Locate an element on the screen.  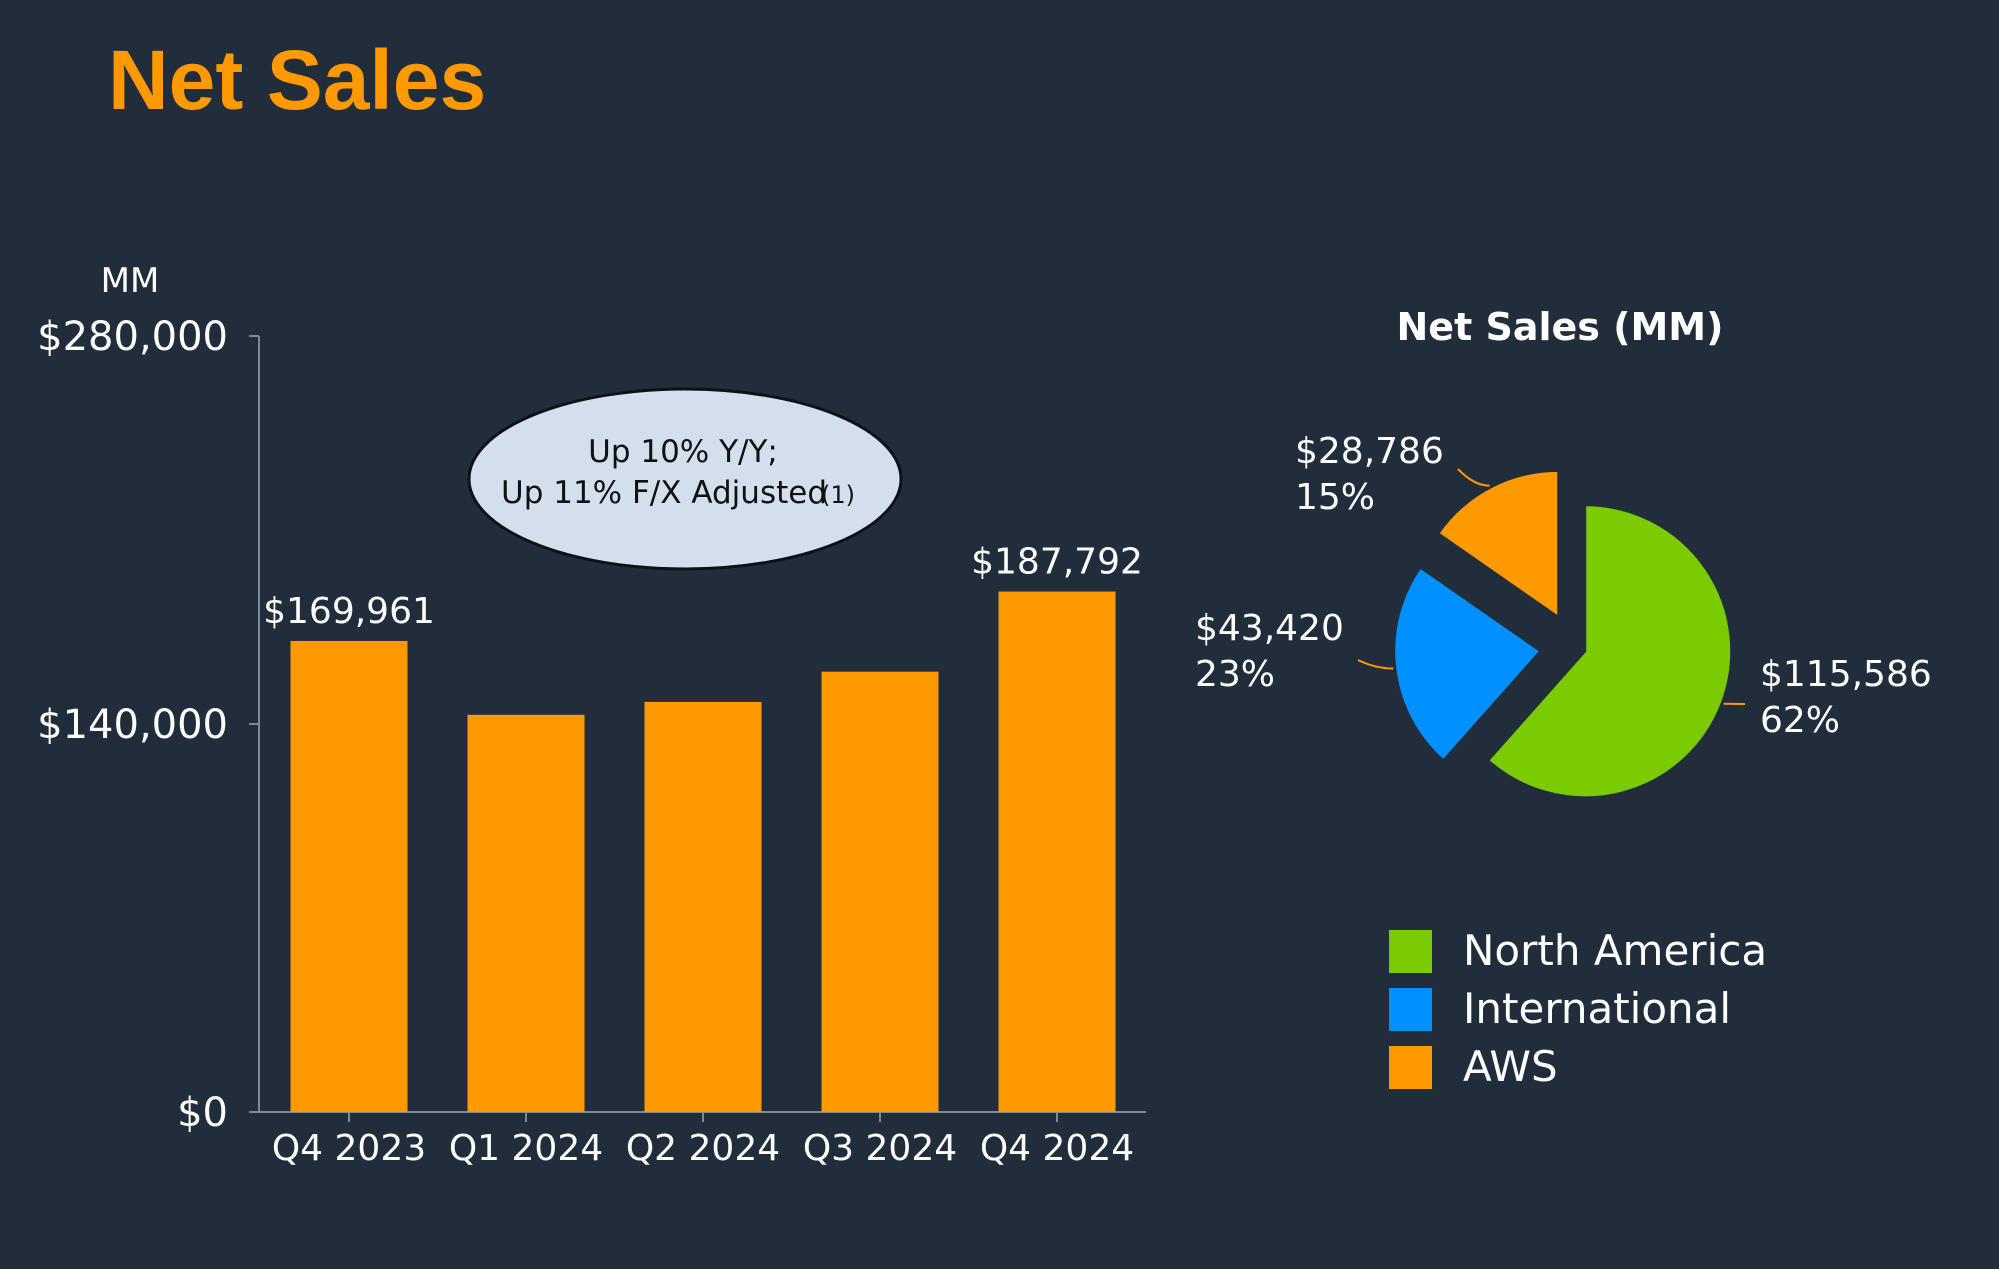
x-tick-label: Q3 2024 is located at coordinates (880, 1148).